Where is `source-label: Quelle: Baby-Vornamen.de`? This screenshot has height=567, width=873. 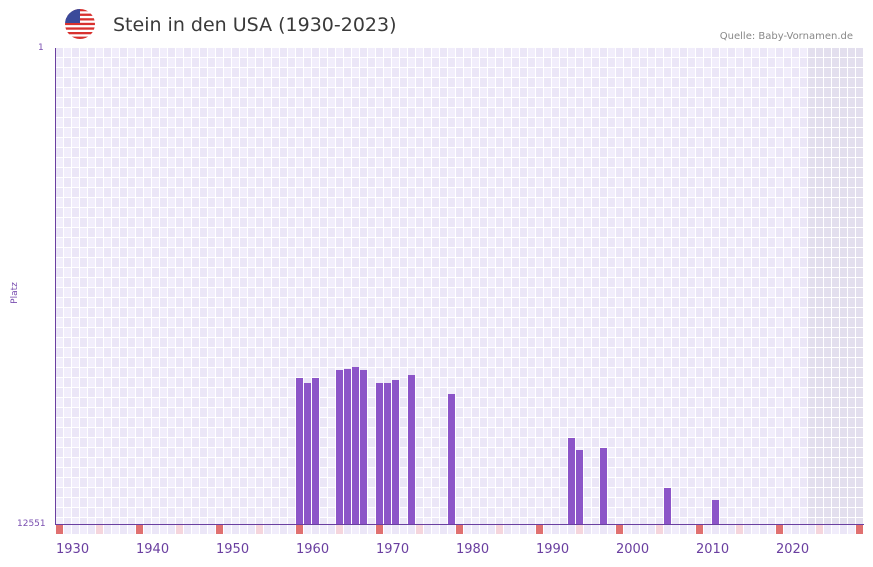
source-label: Quelle: Baby-Vornamen.de is located at coordinates (786, 36).